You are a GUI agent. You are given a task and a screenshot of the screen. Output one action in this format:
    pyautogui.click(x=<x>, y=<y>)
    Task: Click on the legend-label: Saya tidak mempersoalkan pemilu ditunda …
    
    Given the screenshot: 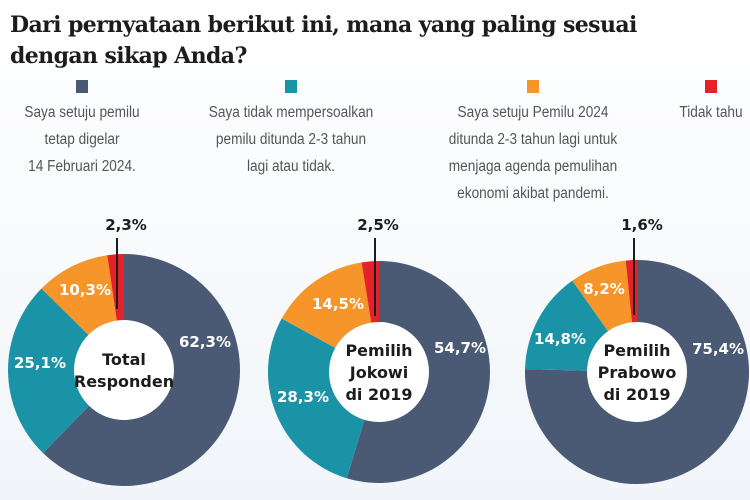 What is the action you would take?
    pyautogui.click(x=291, y=139)
    